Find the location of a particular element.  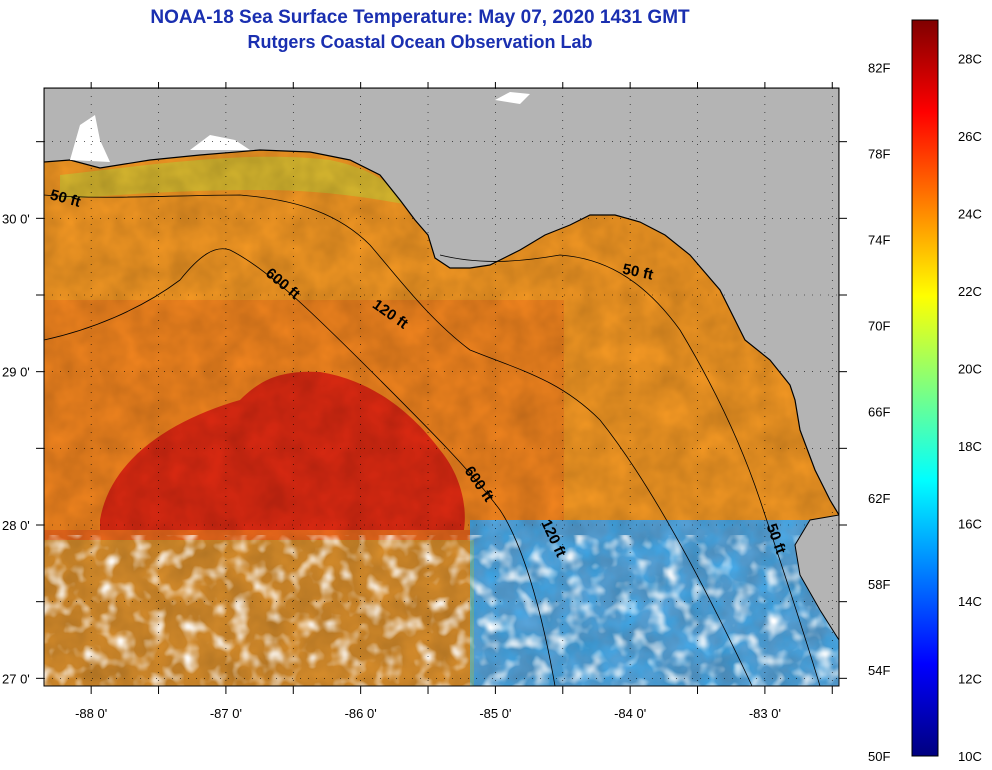

colorbar-fahrenheit-label: 58F is located at coordinates (879, 584).